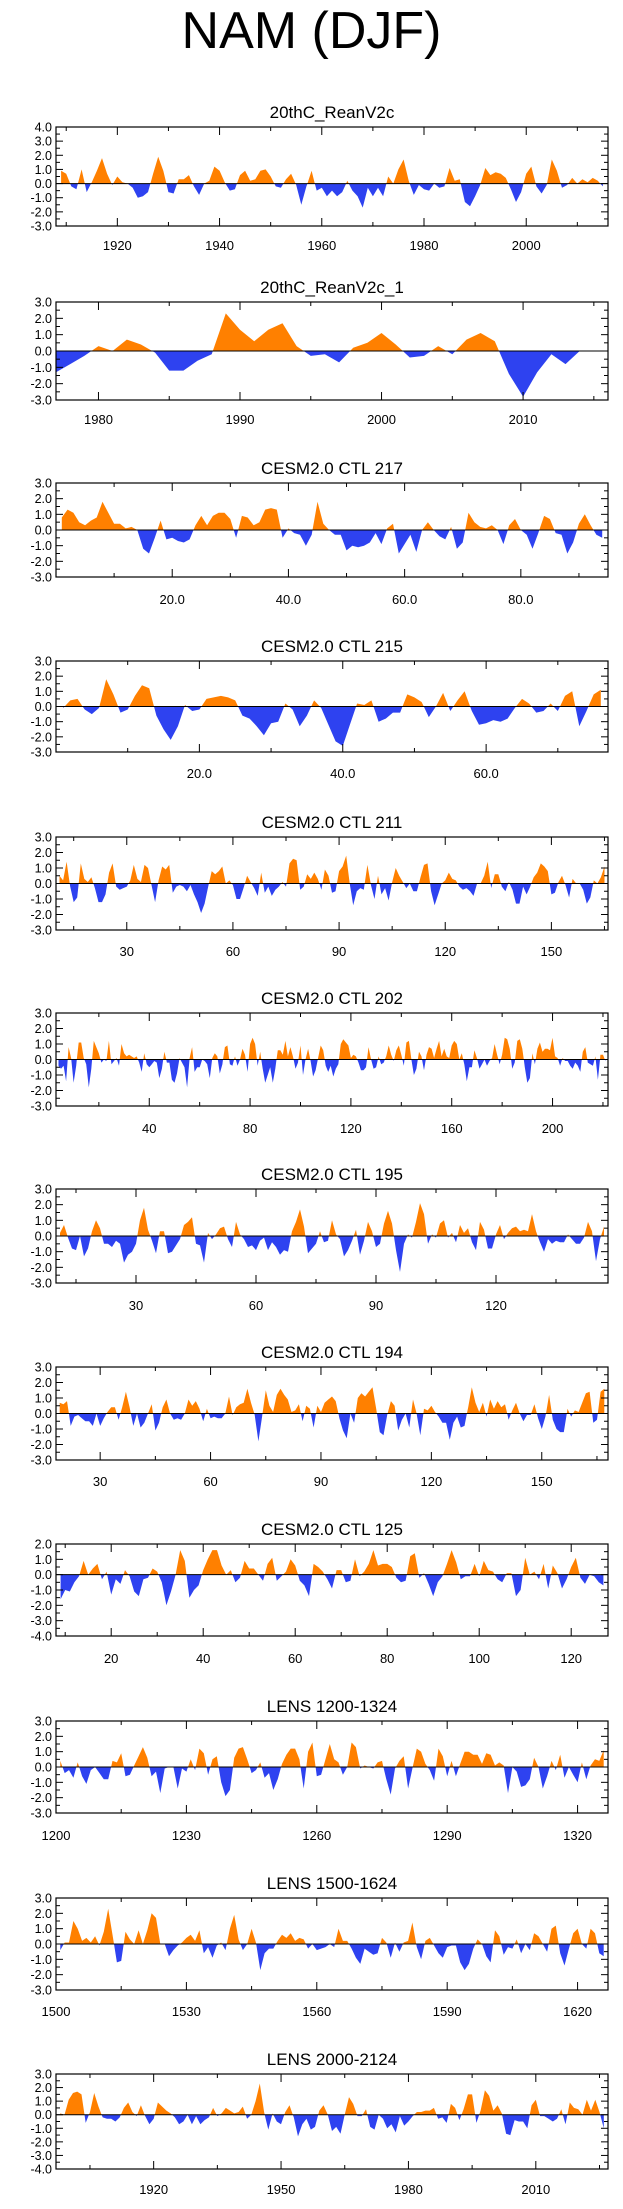 This screenshot has height=2209, width=623. What do you see at coordinates (553, 1128) in the screenshot?
I see `x-tick-label: 200` at bounding box center [553, 1128].